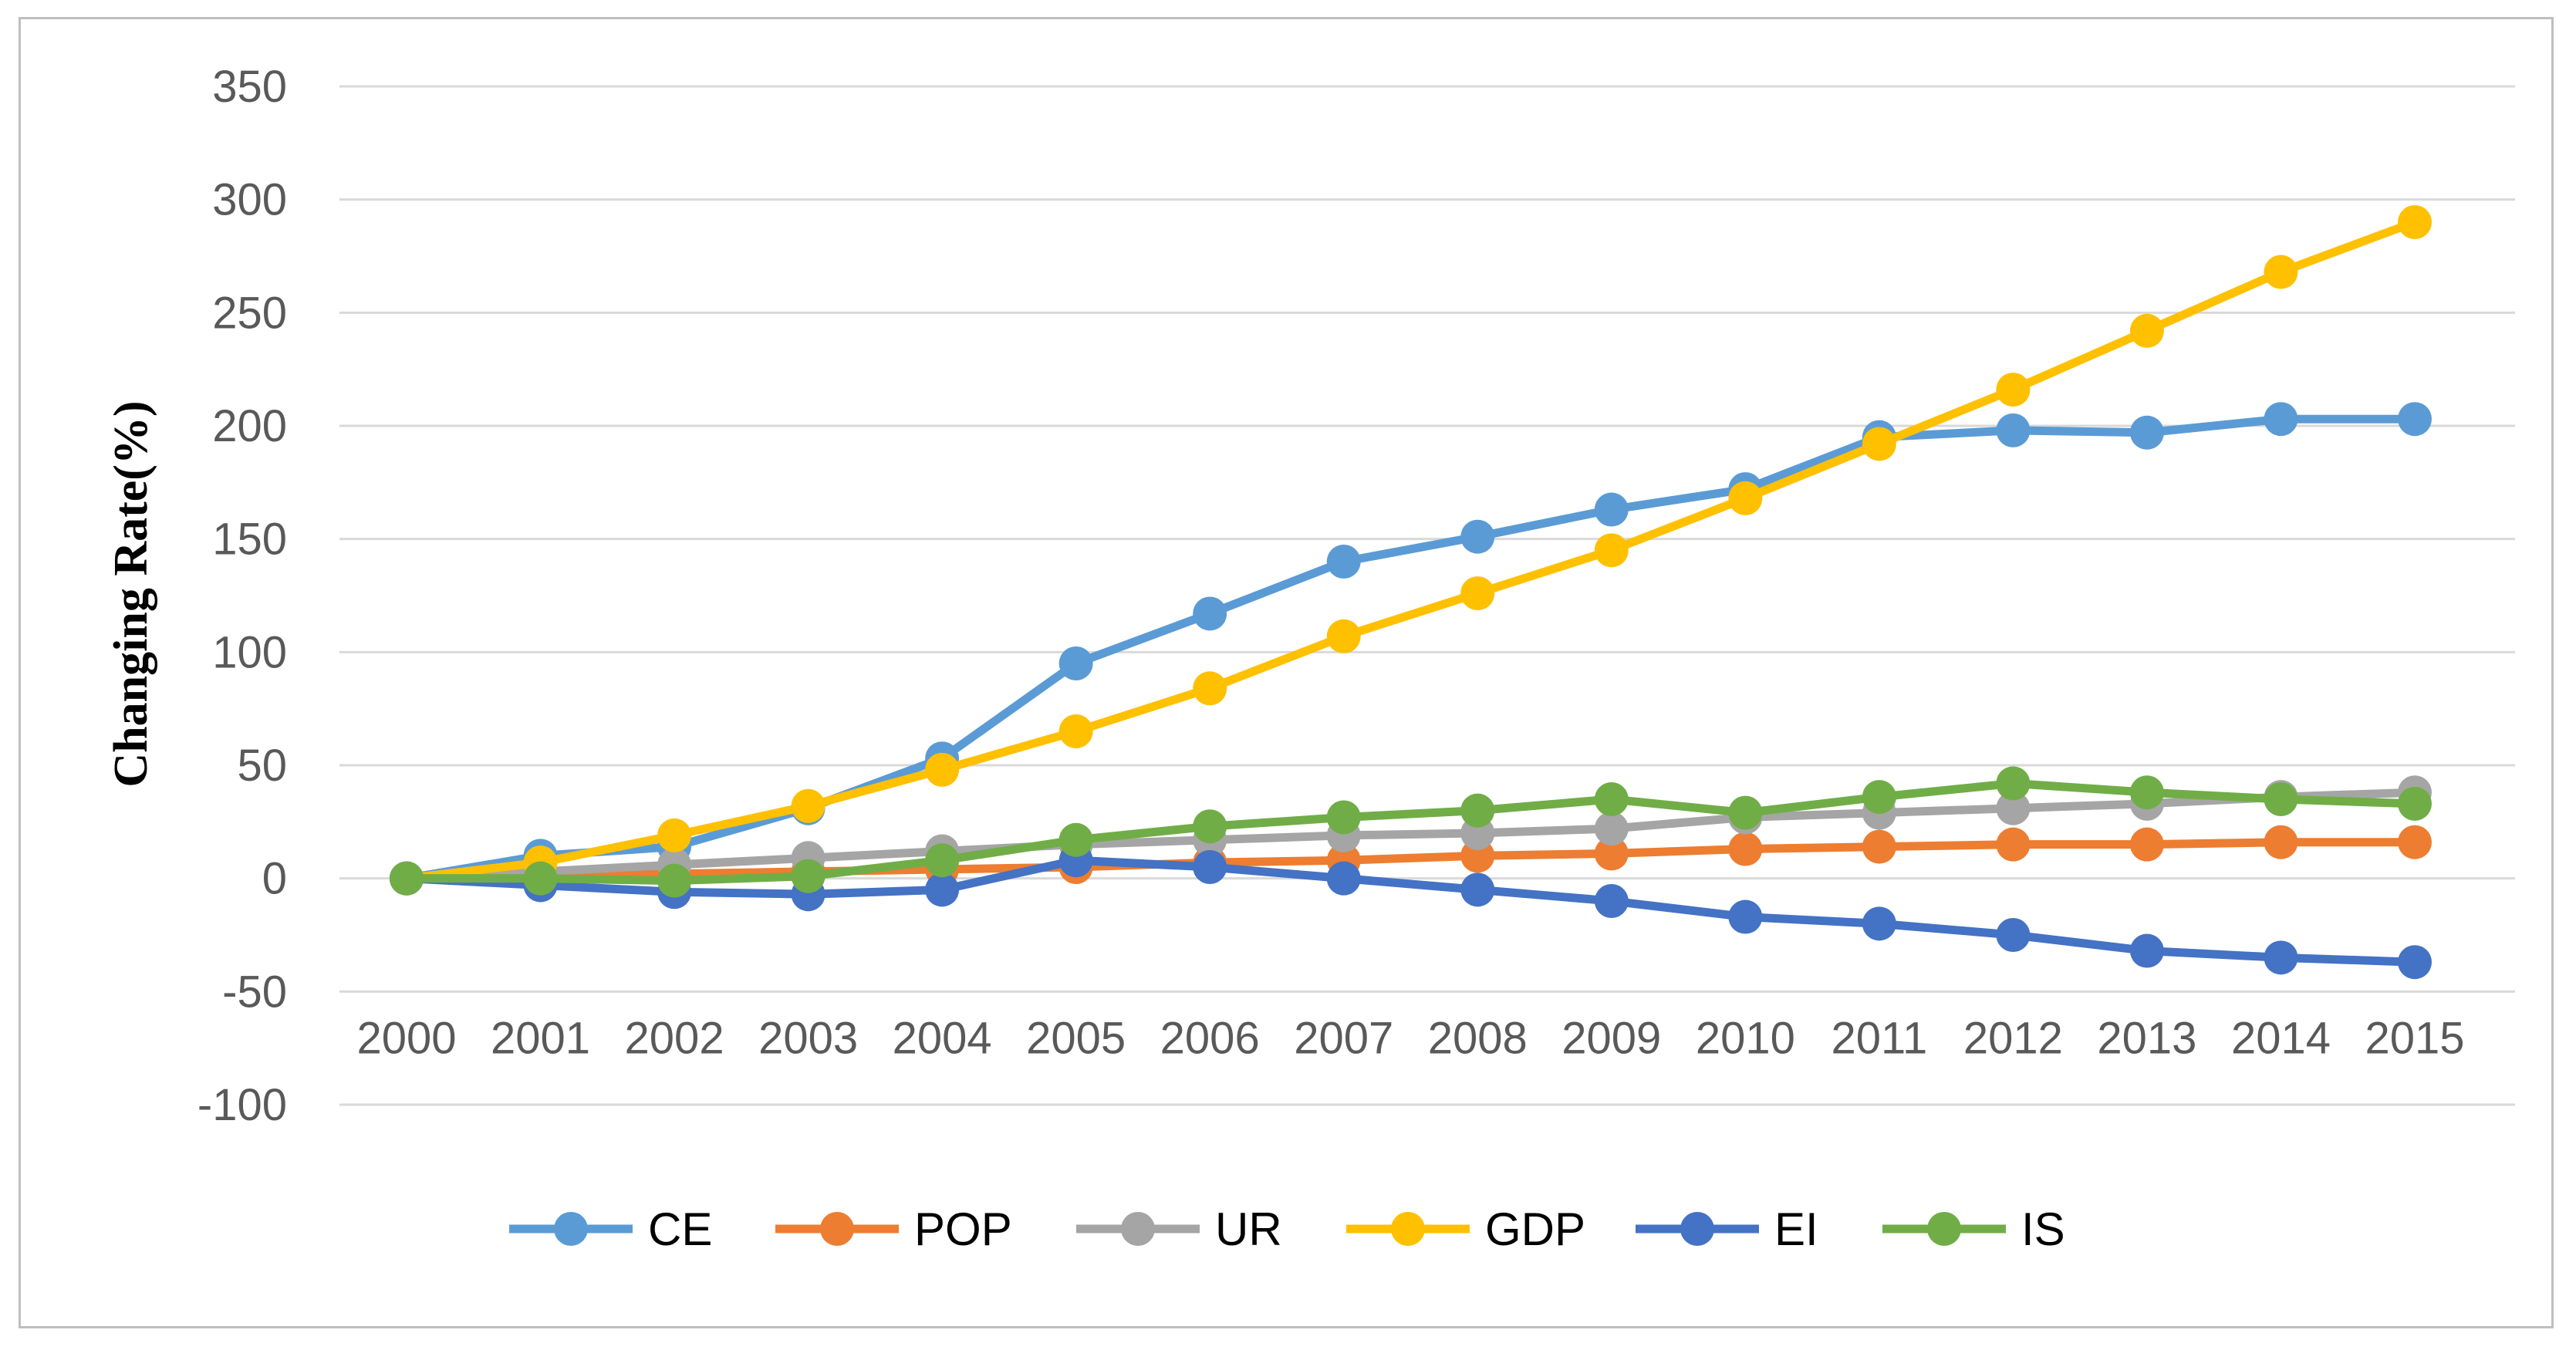  Describe the element at coordinates (1973, 1229) in the screenshot. I see `legend-item-is: IS` at that location.